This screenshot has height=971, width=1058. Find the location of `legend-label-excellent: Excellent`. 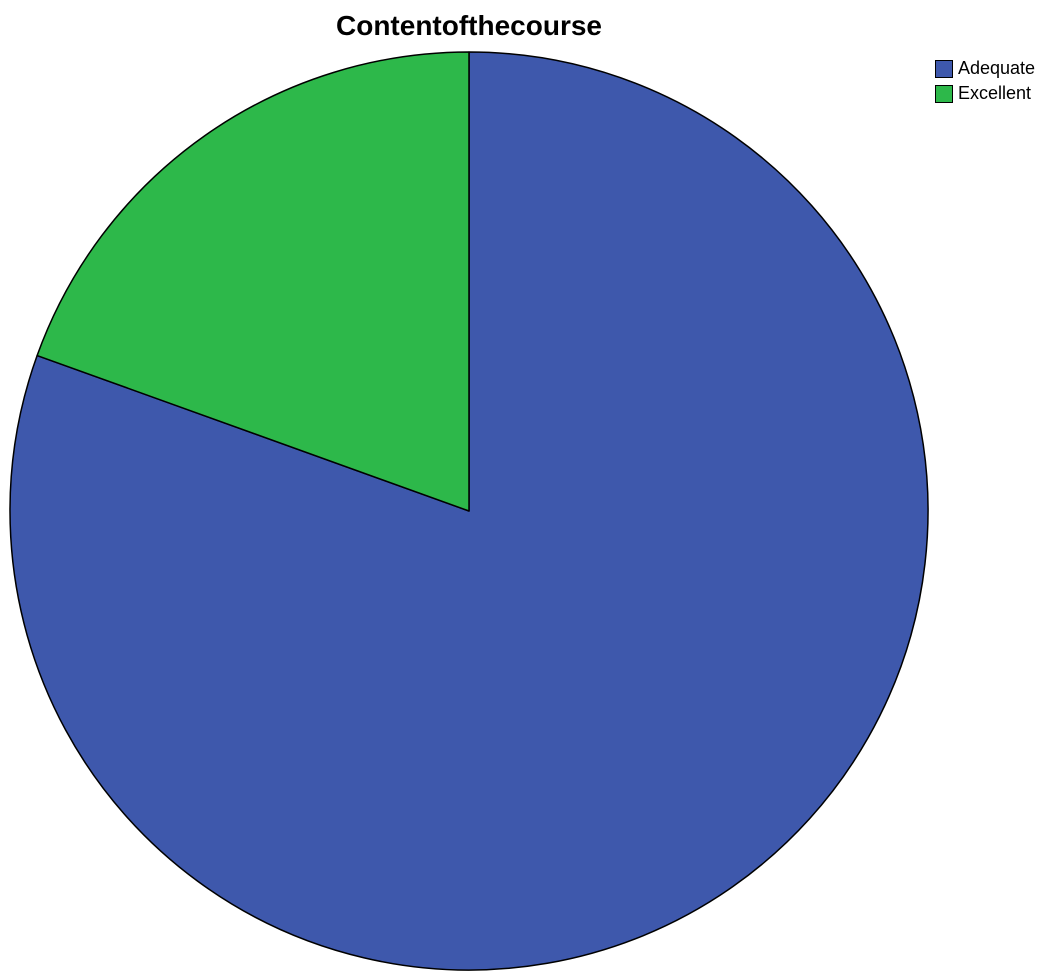

legend-label-excellent: Excellent is located at coordinates (995, 93).